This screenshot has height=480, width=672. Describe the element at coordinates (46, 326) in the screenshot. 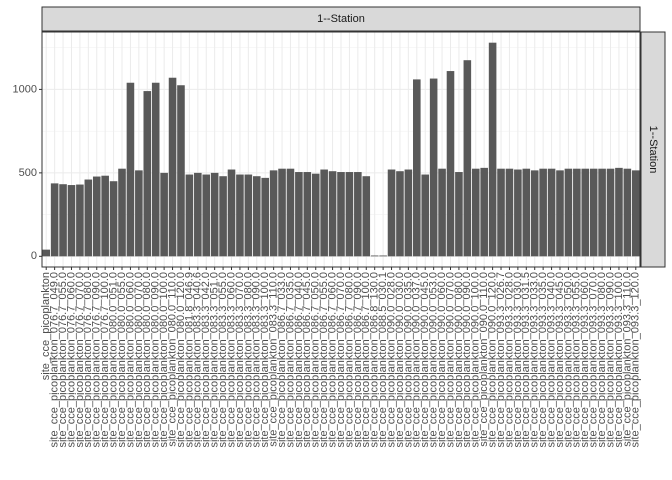

I see `x-tick-label: site_cce_picoplankton` at that location.